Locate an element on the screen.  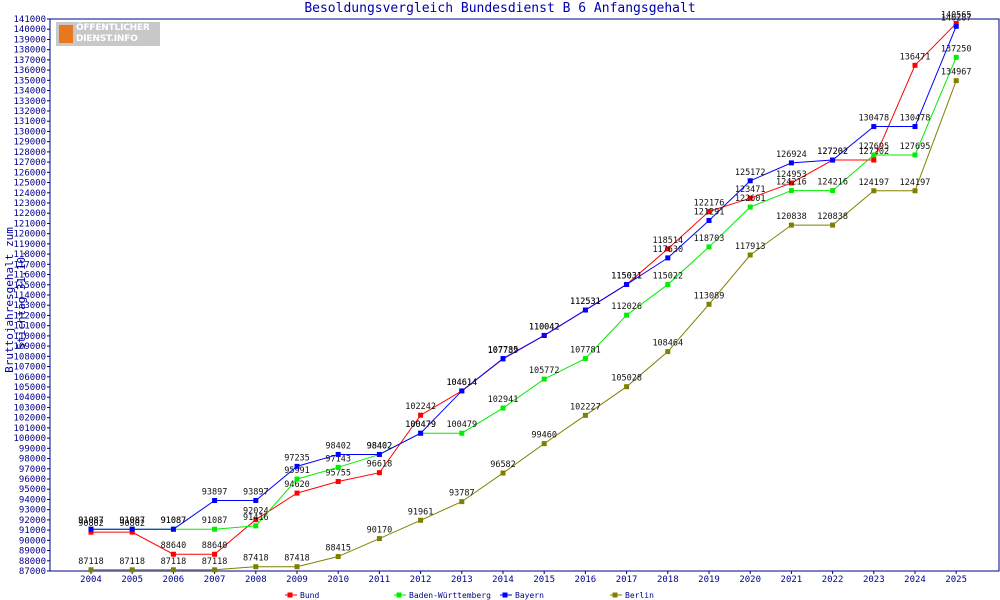
data-label: 94620 is located at coordinates (297, 485).